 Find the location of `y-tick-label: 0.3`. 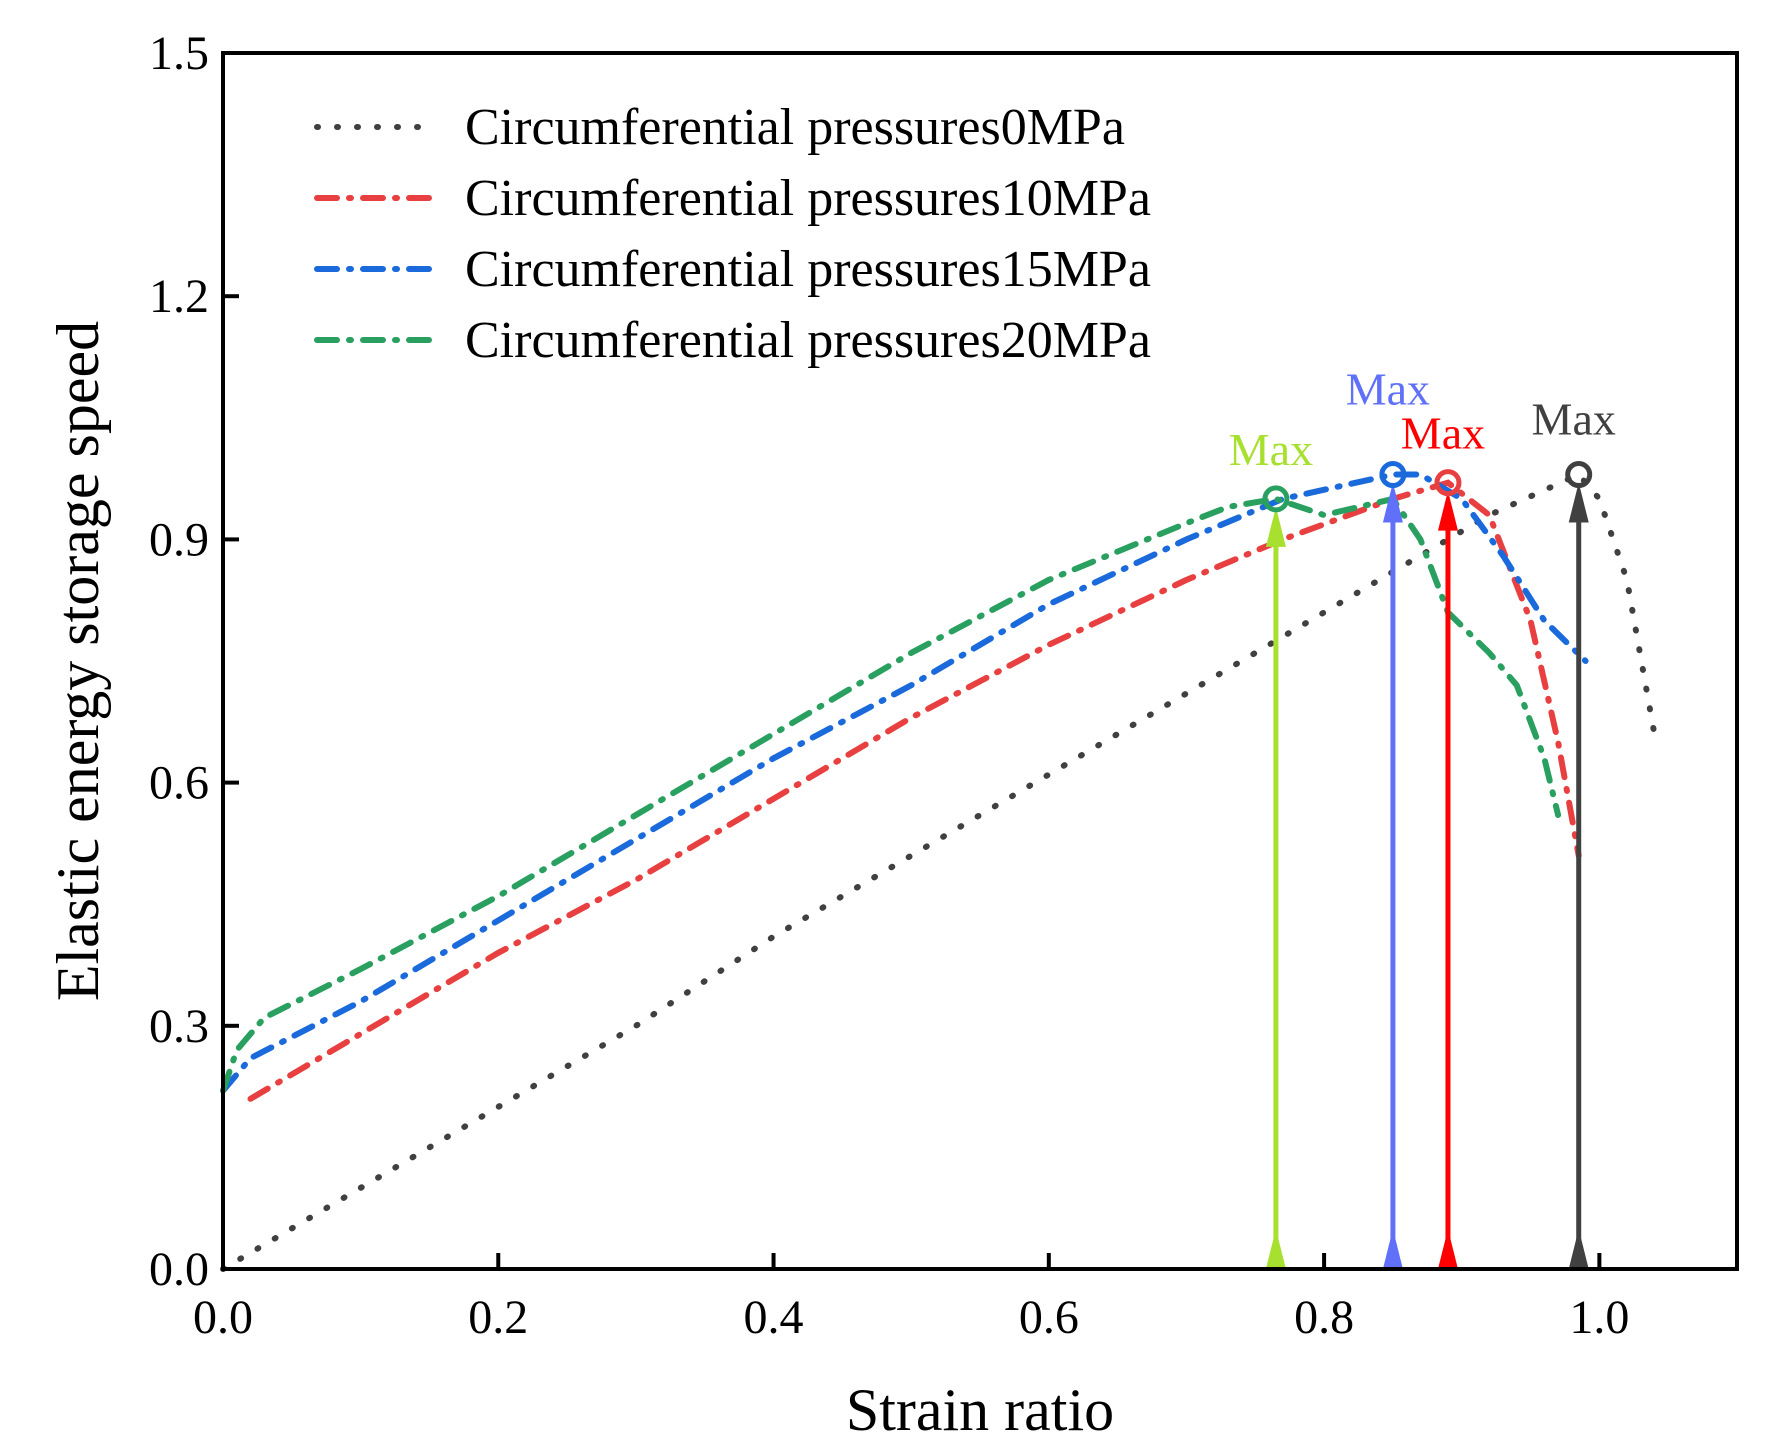

y-tick-label: 0.3 is located at coordinates (179, 1026).